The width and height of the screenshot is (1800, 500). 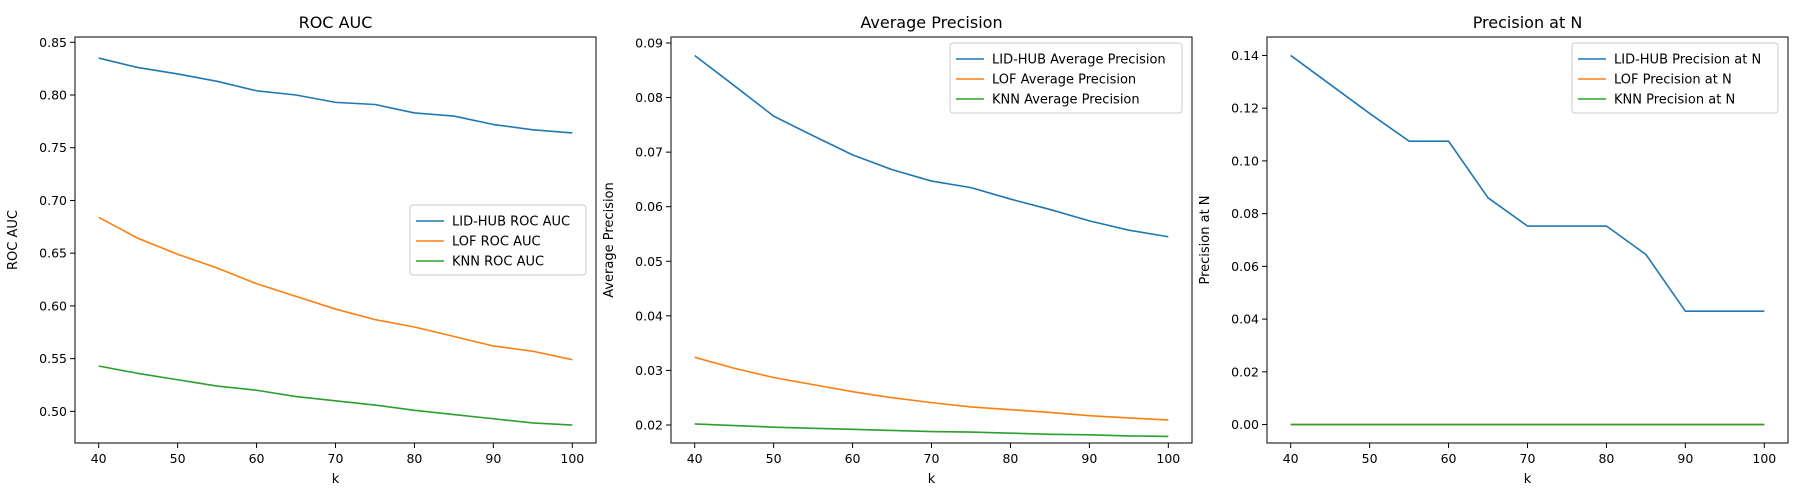 What do you see at coordinates (511, 222) in the screenshot?
I see `legend-entry: LID-HUB ROC AUC` at bounding box center [511, 222].